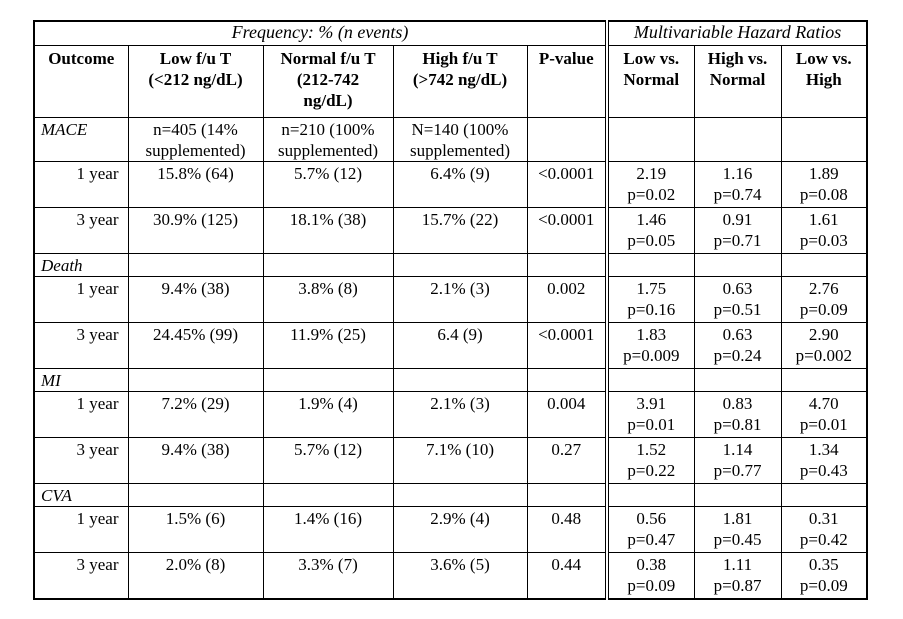 This screenshot has height=619, width=903. I want to click on hr-value: 2.19, so click(651, 173).